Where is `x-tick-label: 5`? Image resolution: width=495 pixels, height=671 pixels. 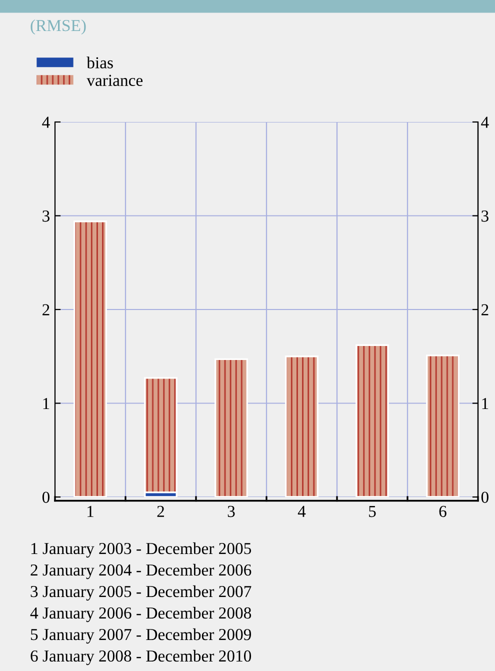 x-tick-label: 5 is located at coordinates (372, 512).